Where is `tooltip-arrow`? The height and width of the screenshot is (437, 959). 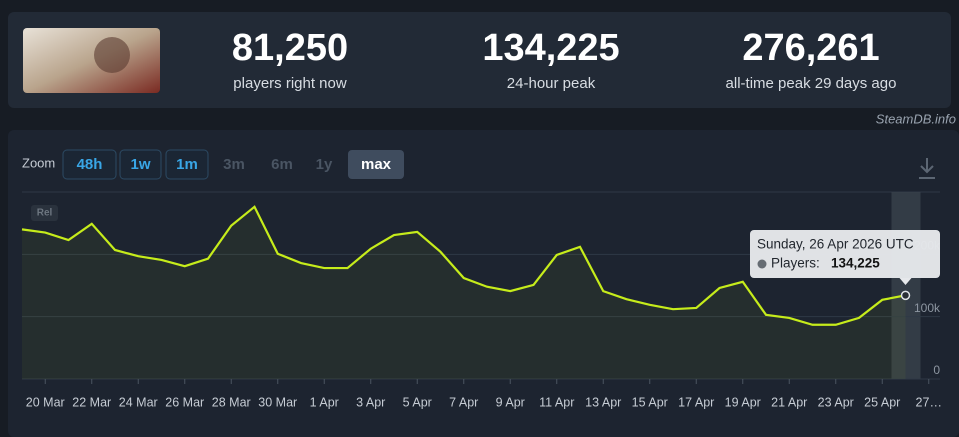 tooltip-arrow is located at coordinates (905, 281).